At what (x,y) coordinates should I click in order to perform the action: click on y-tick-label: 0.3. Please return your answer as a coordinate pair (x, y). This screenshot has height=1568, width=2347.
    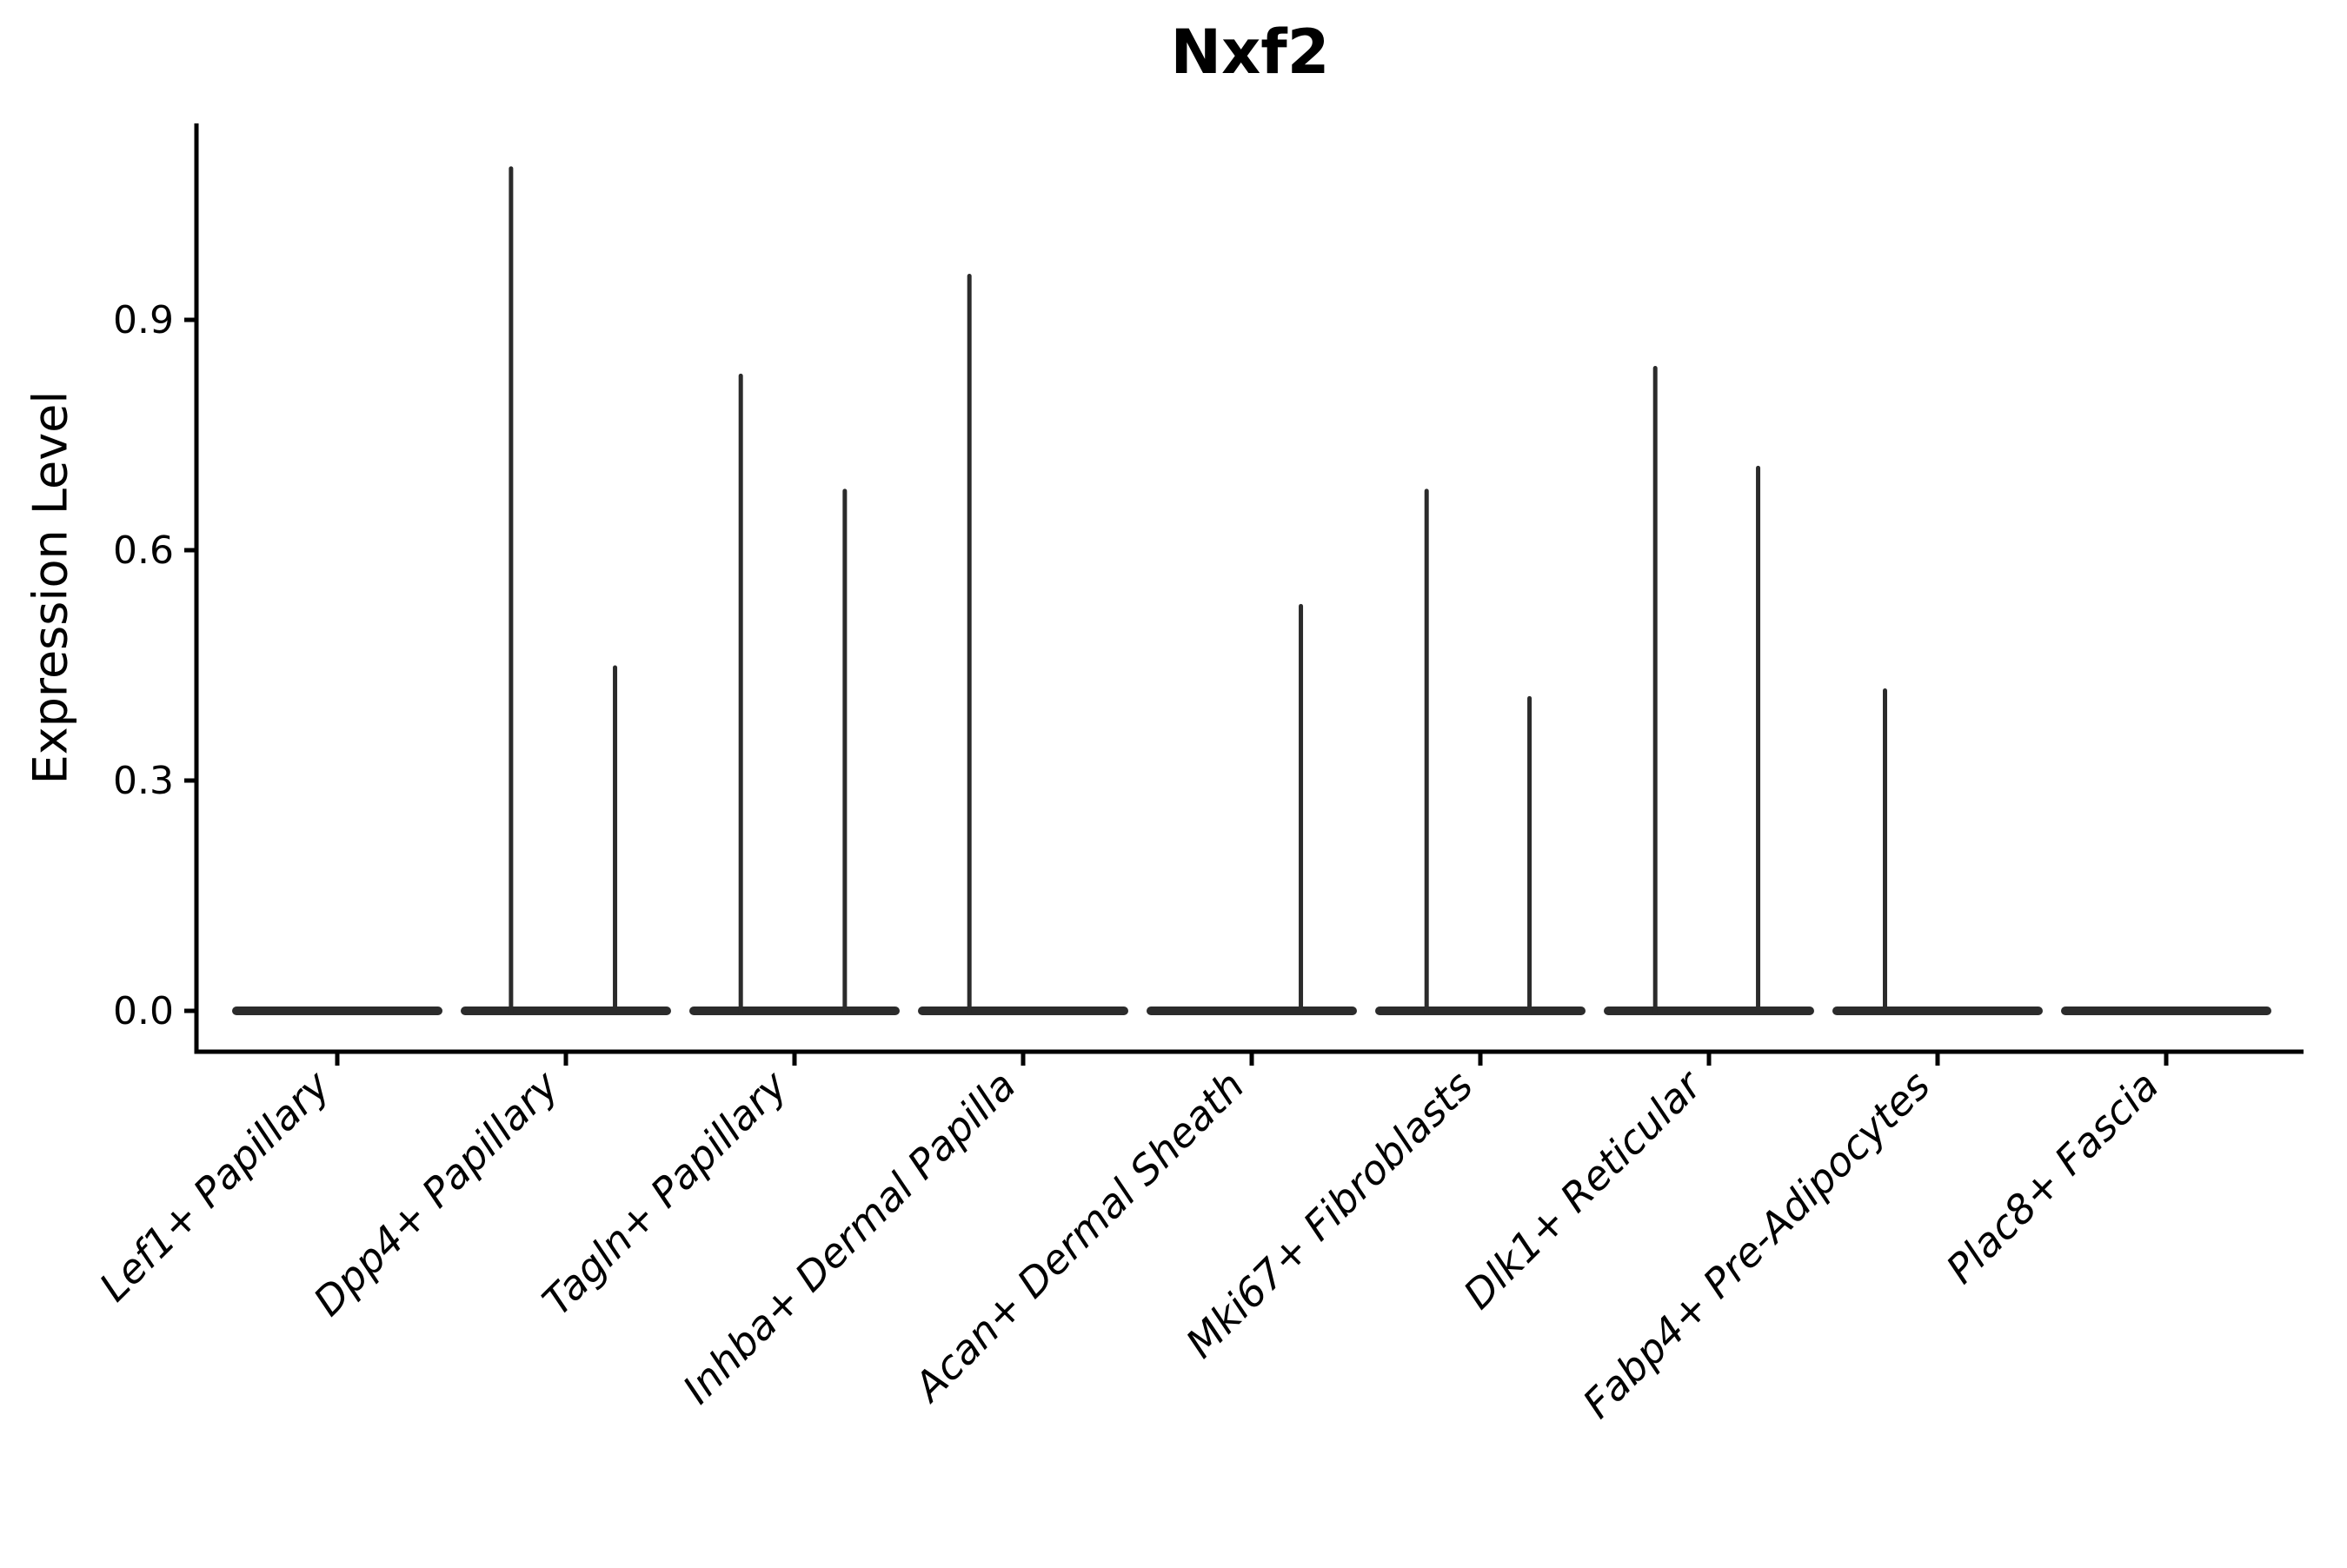
    Looking at the image, I should click on (143, 781).